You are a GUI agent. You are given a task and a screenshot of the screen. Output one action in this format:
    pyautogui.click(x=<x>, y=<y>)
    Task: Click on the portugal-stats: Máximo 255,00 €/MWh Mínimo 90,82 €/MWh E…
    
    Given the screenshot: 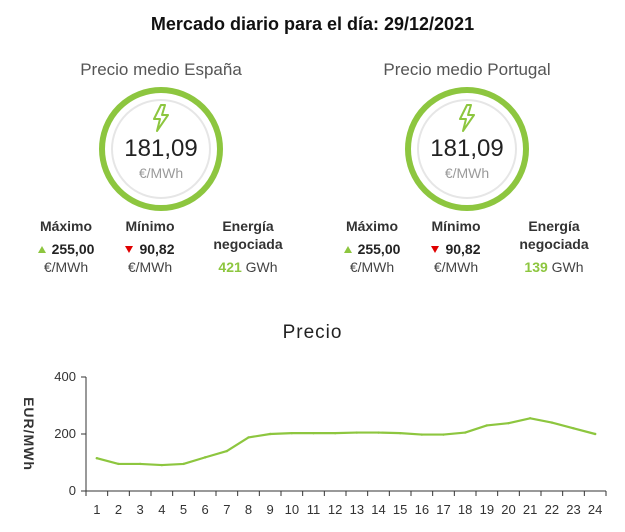 What is the action you would take?
    pyautogui.click(x=467, y=252)
    